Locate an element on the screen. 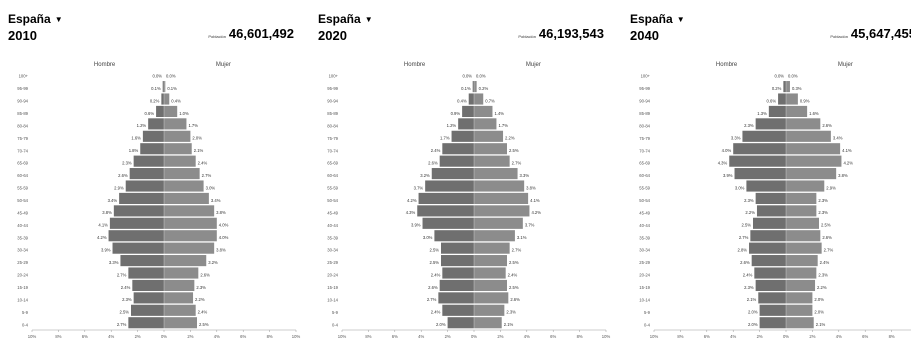 The width and height of the screenshot is (911, 351). data-label-male: 3.2% is located at coordinates (425, 175).